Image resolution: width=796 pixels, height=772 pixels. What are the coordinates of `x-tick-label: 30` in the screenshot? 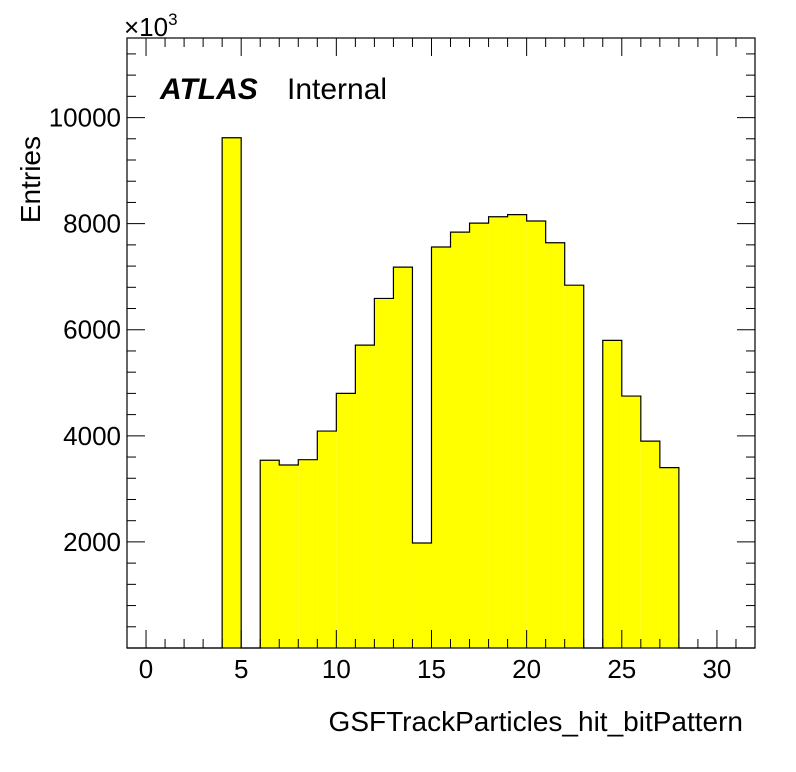 It's located at (716, 669).